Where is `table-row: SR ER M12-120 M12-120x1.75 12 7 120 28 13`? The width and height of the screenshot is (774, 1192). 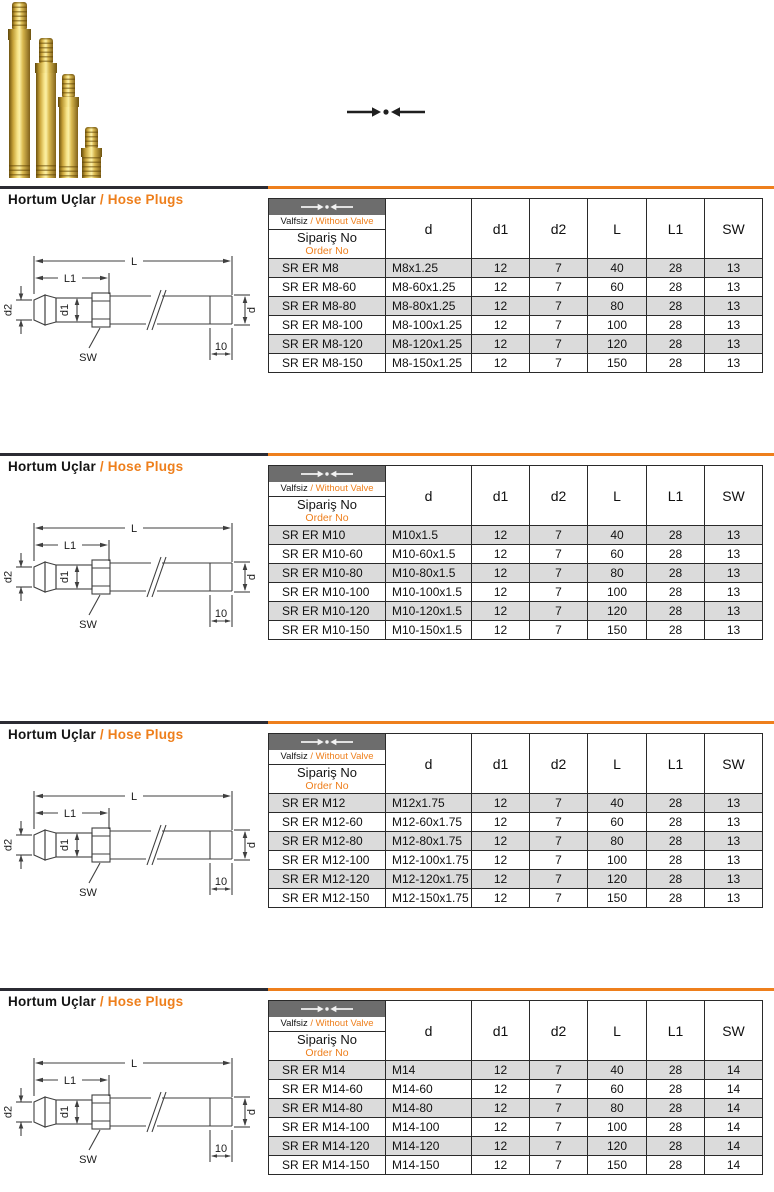 table-row: SR ER M12-120 M12-120x1.75 12 7 120 28 13 is located at coordinates (515, 879).